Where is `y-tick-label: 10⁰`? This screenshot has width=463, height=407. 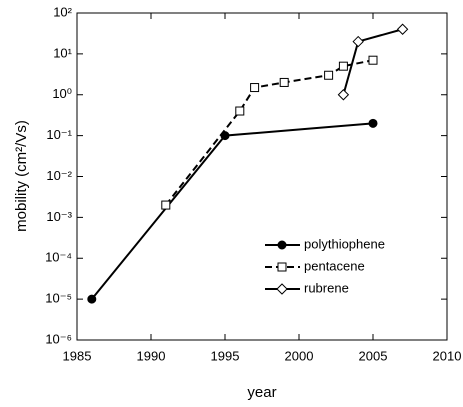 y-tick-label: 10⁰ is located at coordinates (62, 93).